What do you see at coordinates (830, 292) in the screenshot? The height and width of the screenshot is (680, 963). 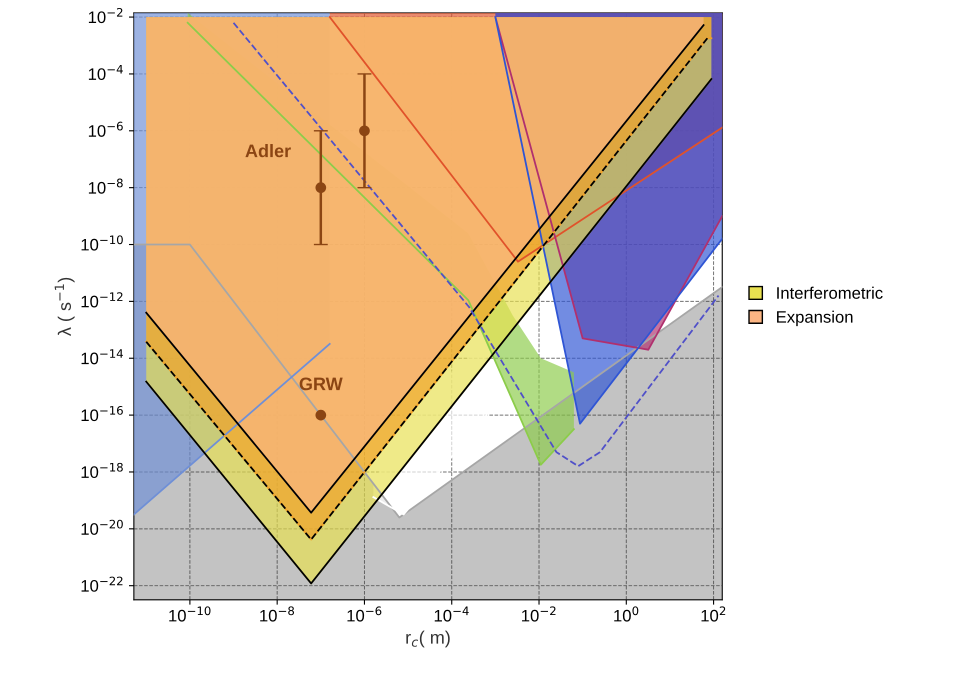 I see `legend-label: Interferometric` at bounding box center [830, 292].